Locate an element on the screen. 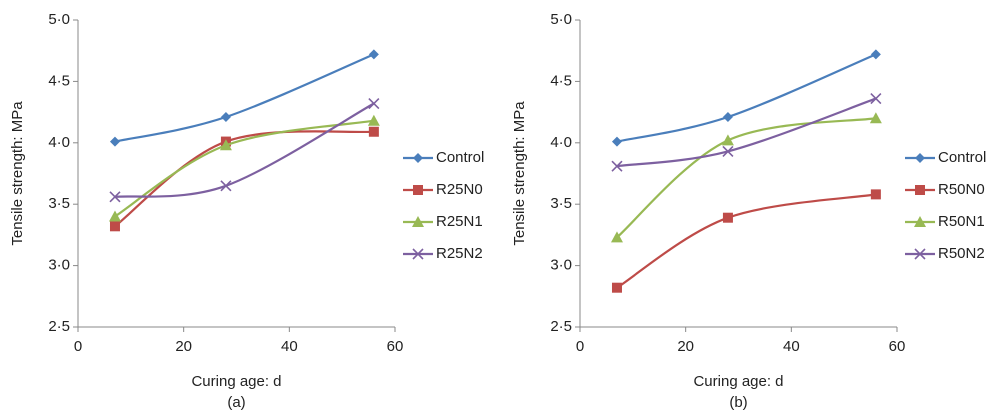 This screenshot has height=416, width=995. legend-label: R50N0 is located at coordinates (961, 189).